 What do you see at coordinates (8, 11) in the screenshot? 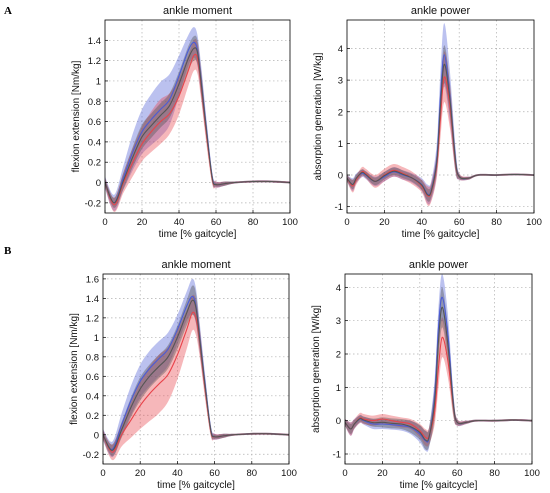
I see `panel-label-a: A` at bounding box center [8, 11].